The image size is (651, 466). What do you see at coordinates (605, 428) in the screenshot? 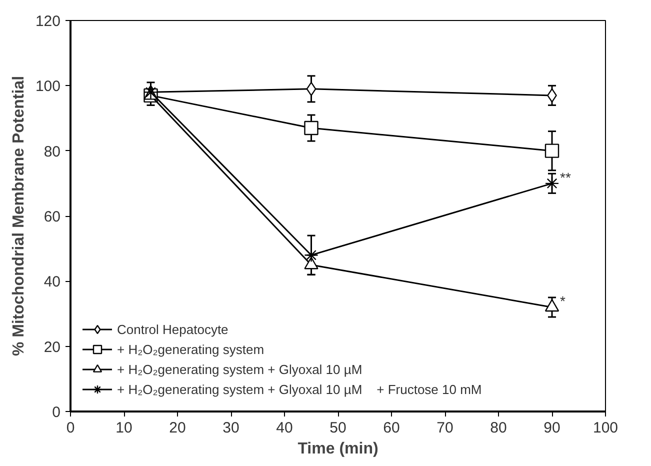
I see `x-tick-label: 100` at bounding box center [605, 428].